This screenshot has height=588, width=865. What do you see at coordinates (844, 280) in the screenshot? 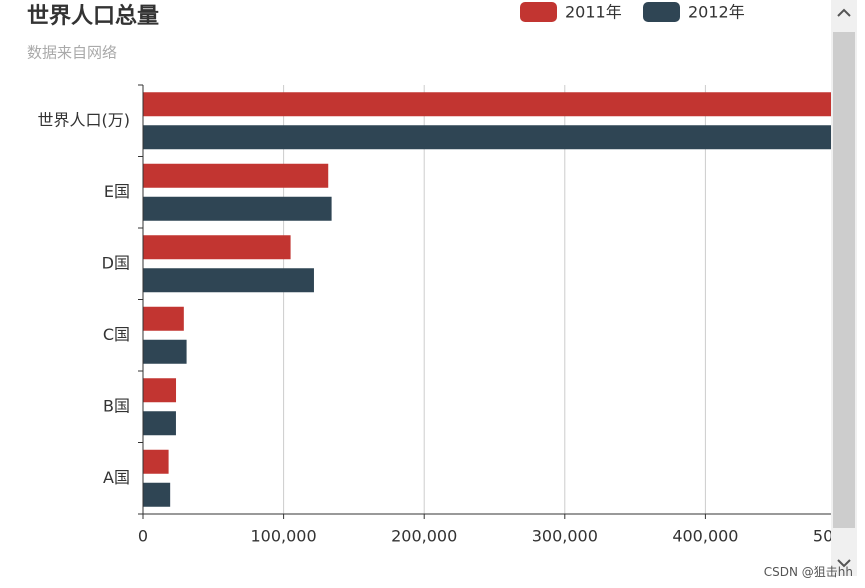
I see `scroll-thumb` at bounding box center [844, 280].